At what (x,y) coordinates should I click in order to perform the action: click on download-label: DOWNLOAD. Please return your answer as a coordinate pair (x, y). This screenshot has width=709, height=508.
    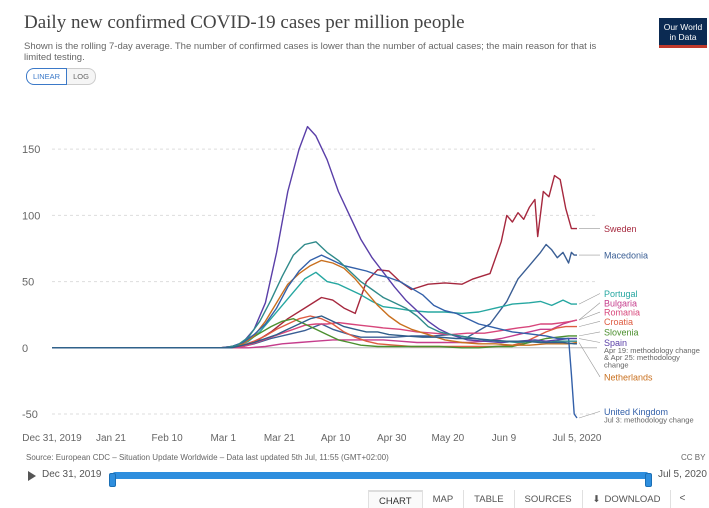
    Looking at the image, I should click on (632, 499).